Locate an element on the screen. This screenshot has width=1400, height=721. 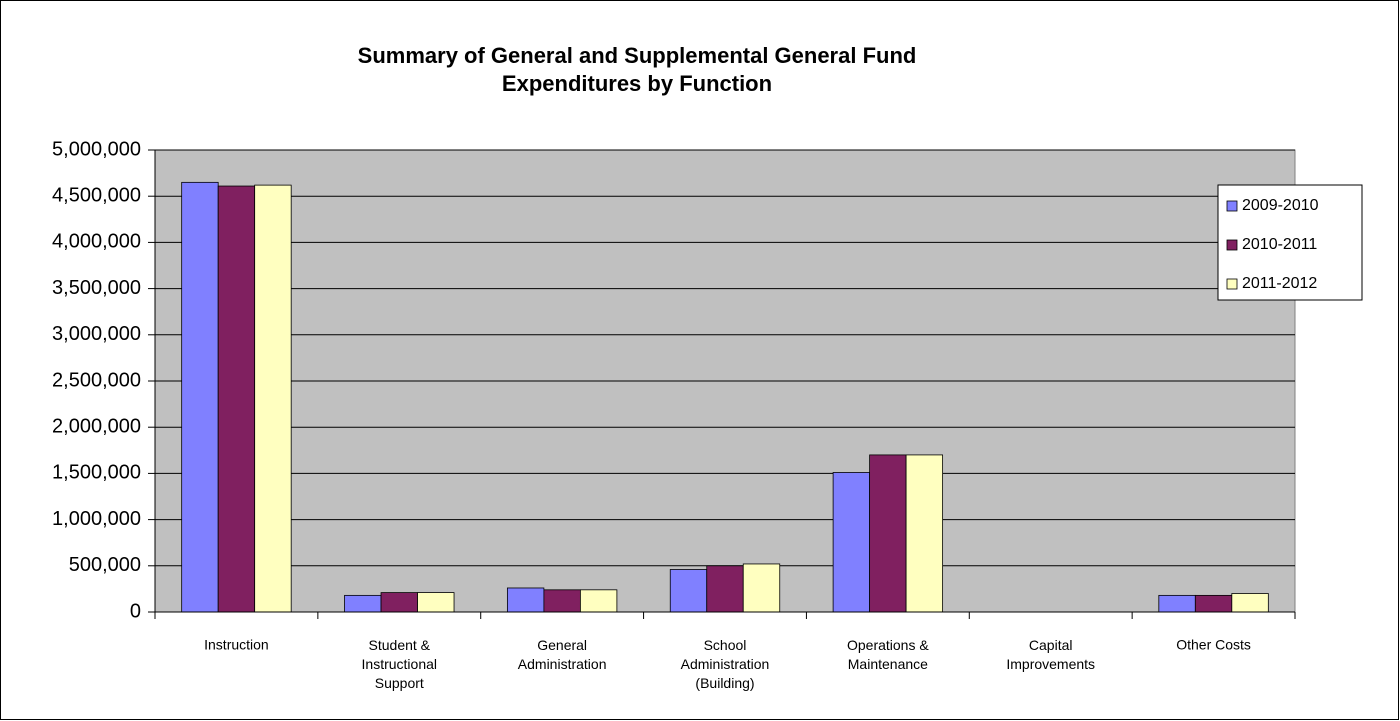
y-tick-label: 3,500,000 is located at coordinates (96, 288).